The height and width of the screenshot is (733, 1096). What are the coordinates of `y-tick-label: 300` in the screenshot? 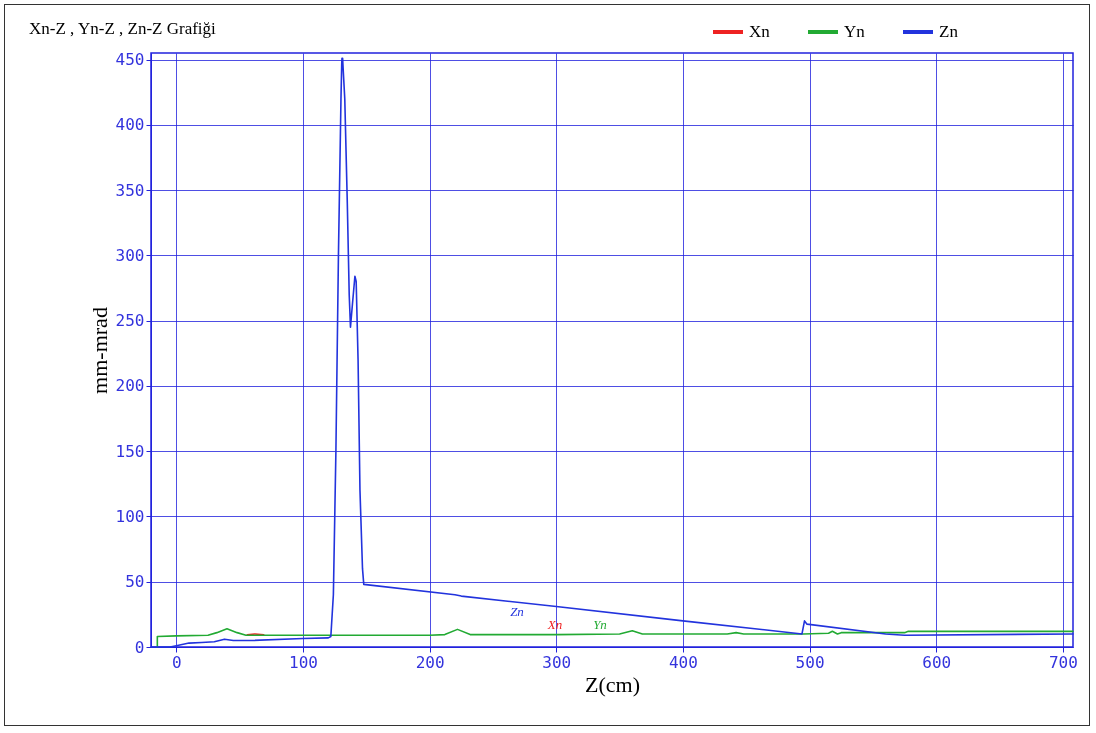 It's located at (130, 255).